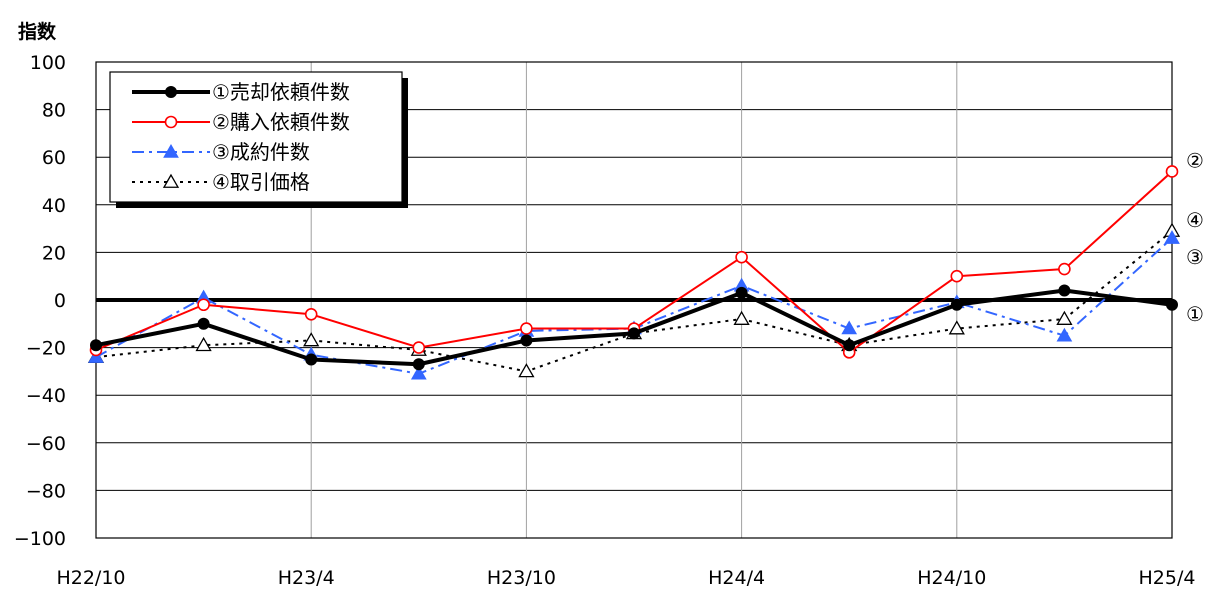  Describe the element at coordinates (37, 31) in the screenshot. I see `y-axis-label: 指数` at that location.